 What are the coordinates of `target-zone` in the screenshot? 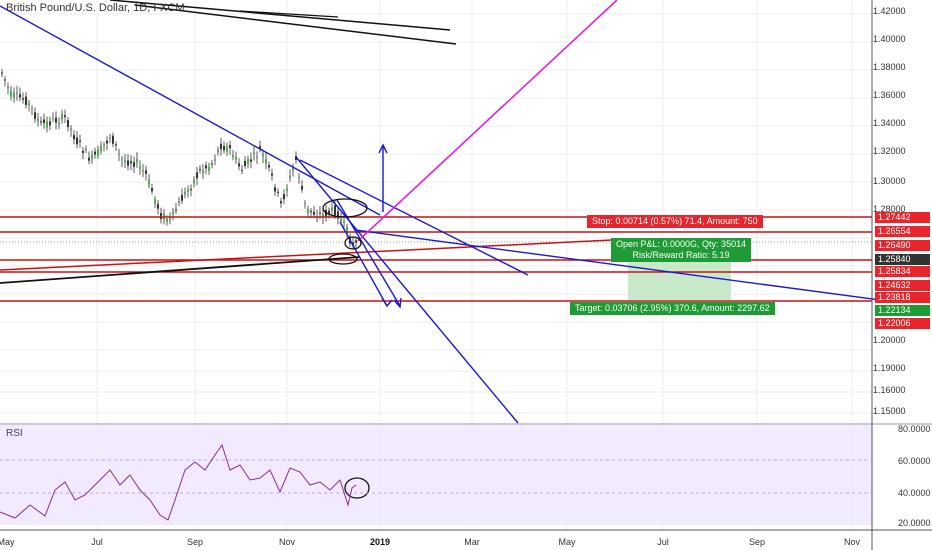 It's located at (679, 279).